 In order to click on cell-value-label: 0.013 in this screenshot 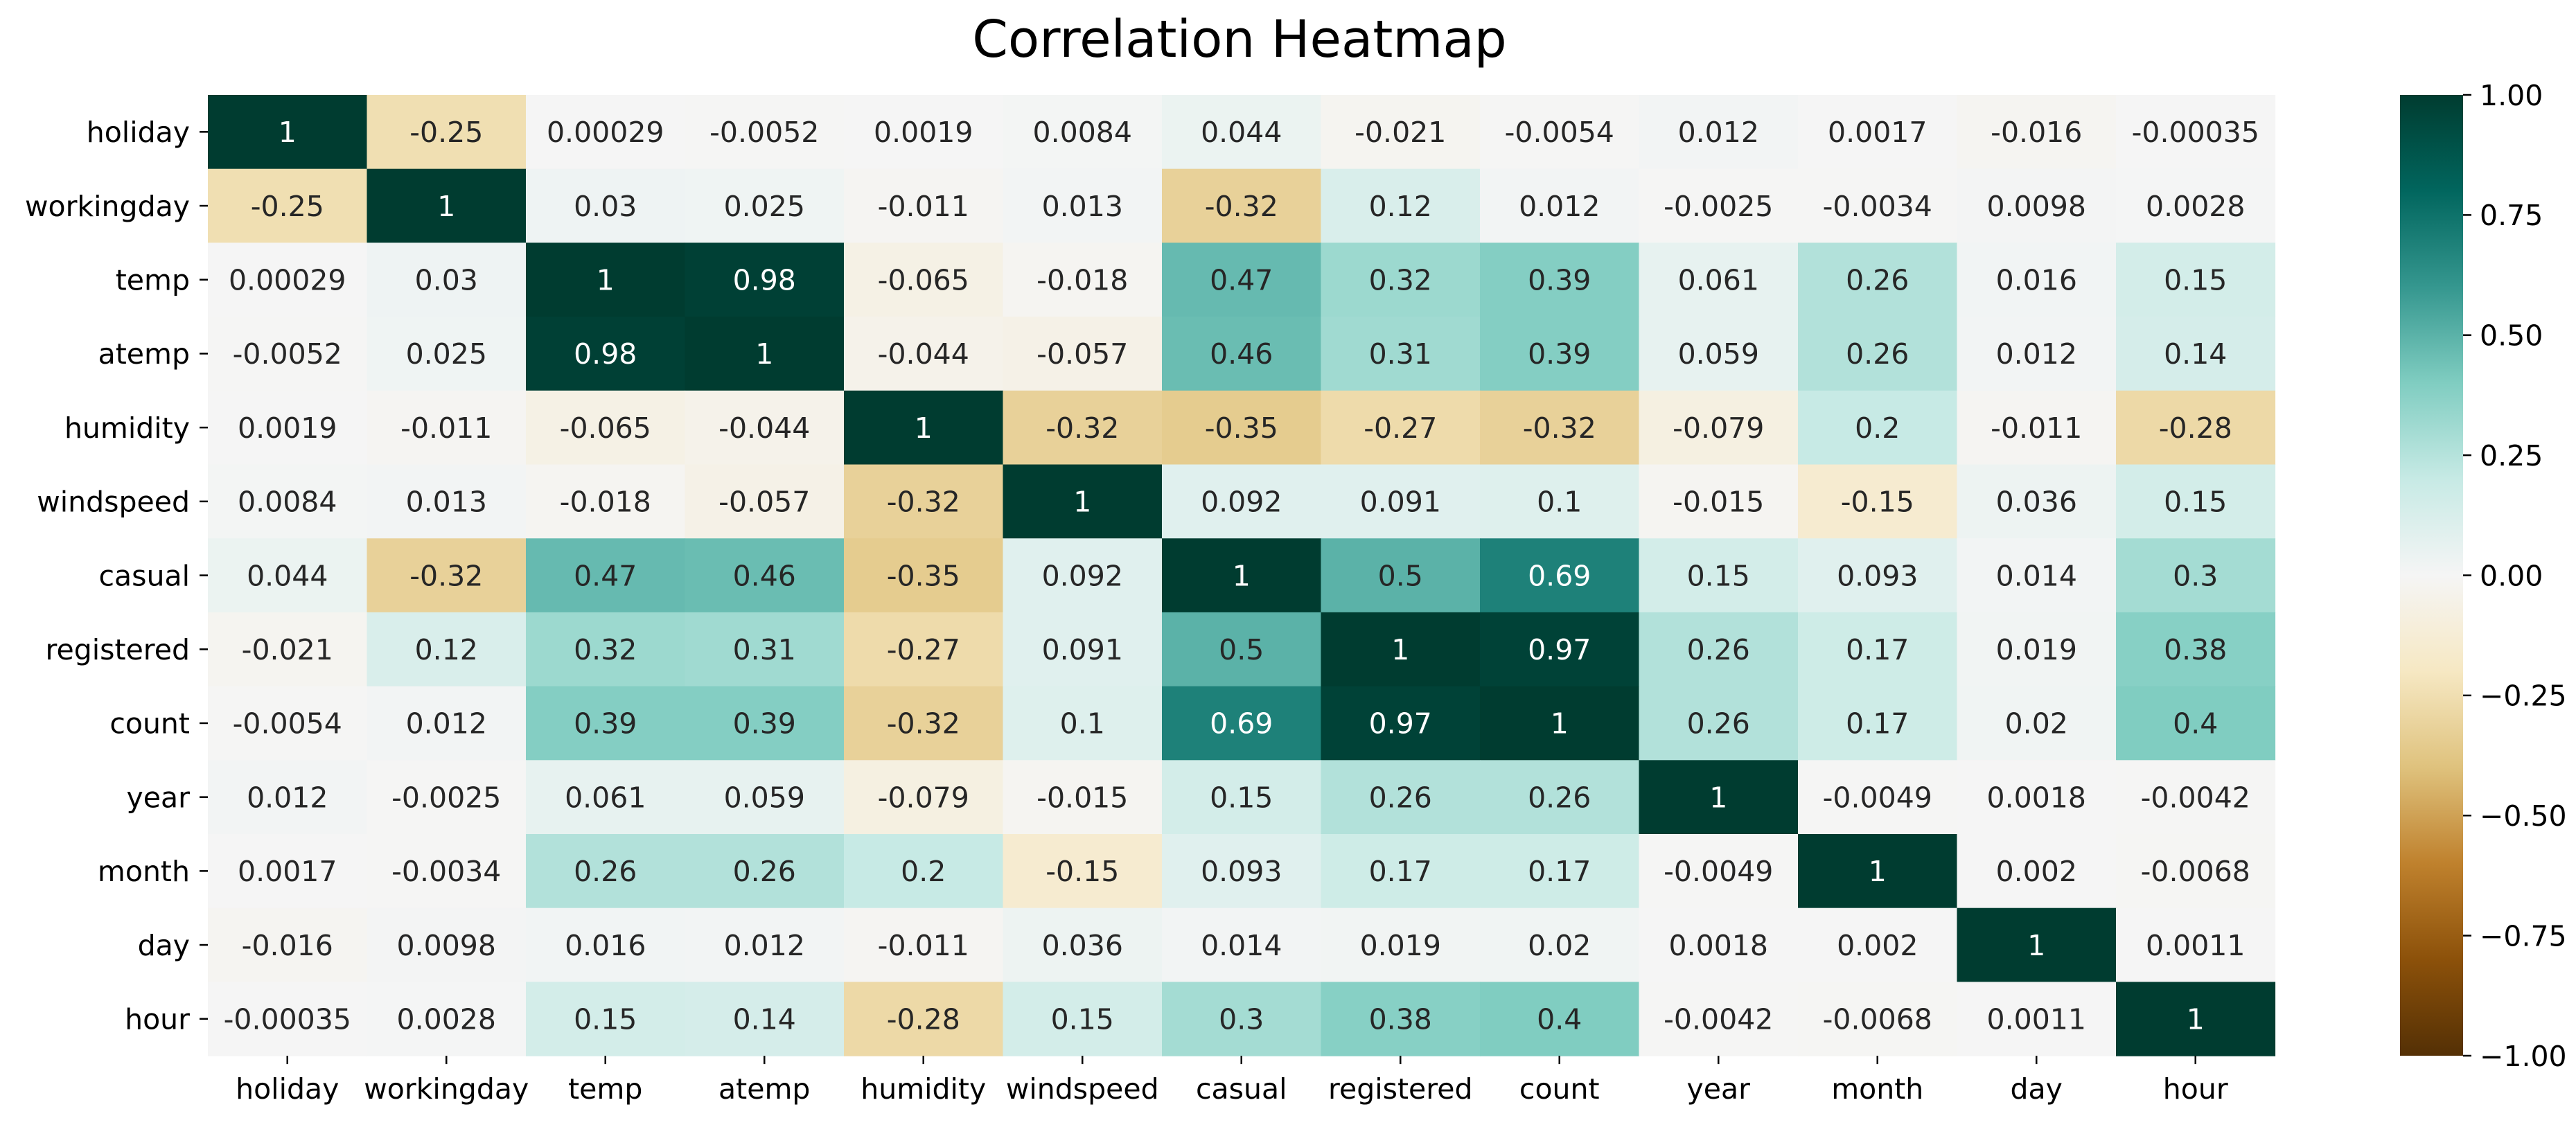, I will do `click(1082, 206)`.